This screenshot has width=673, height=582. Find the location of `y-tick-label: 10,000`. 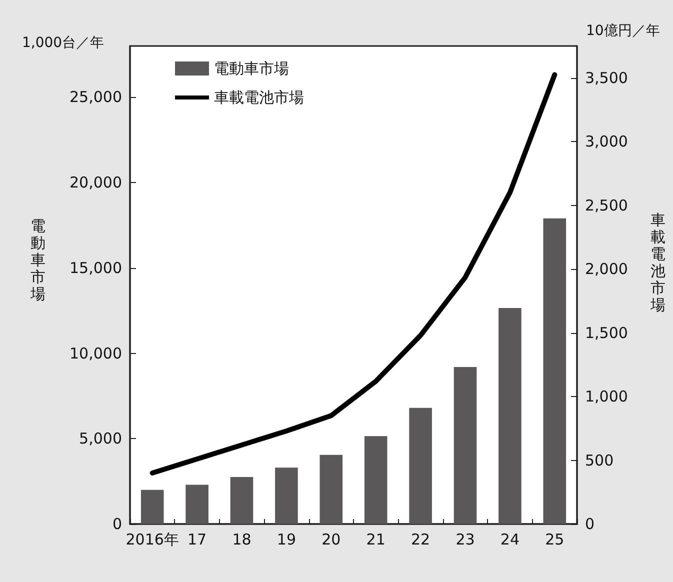

y-tick-label: 10,000 is located at coordinates (96, 353).